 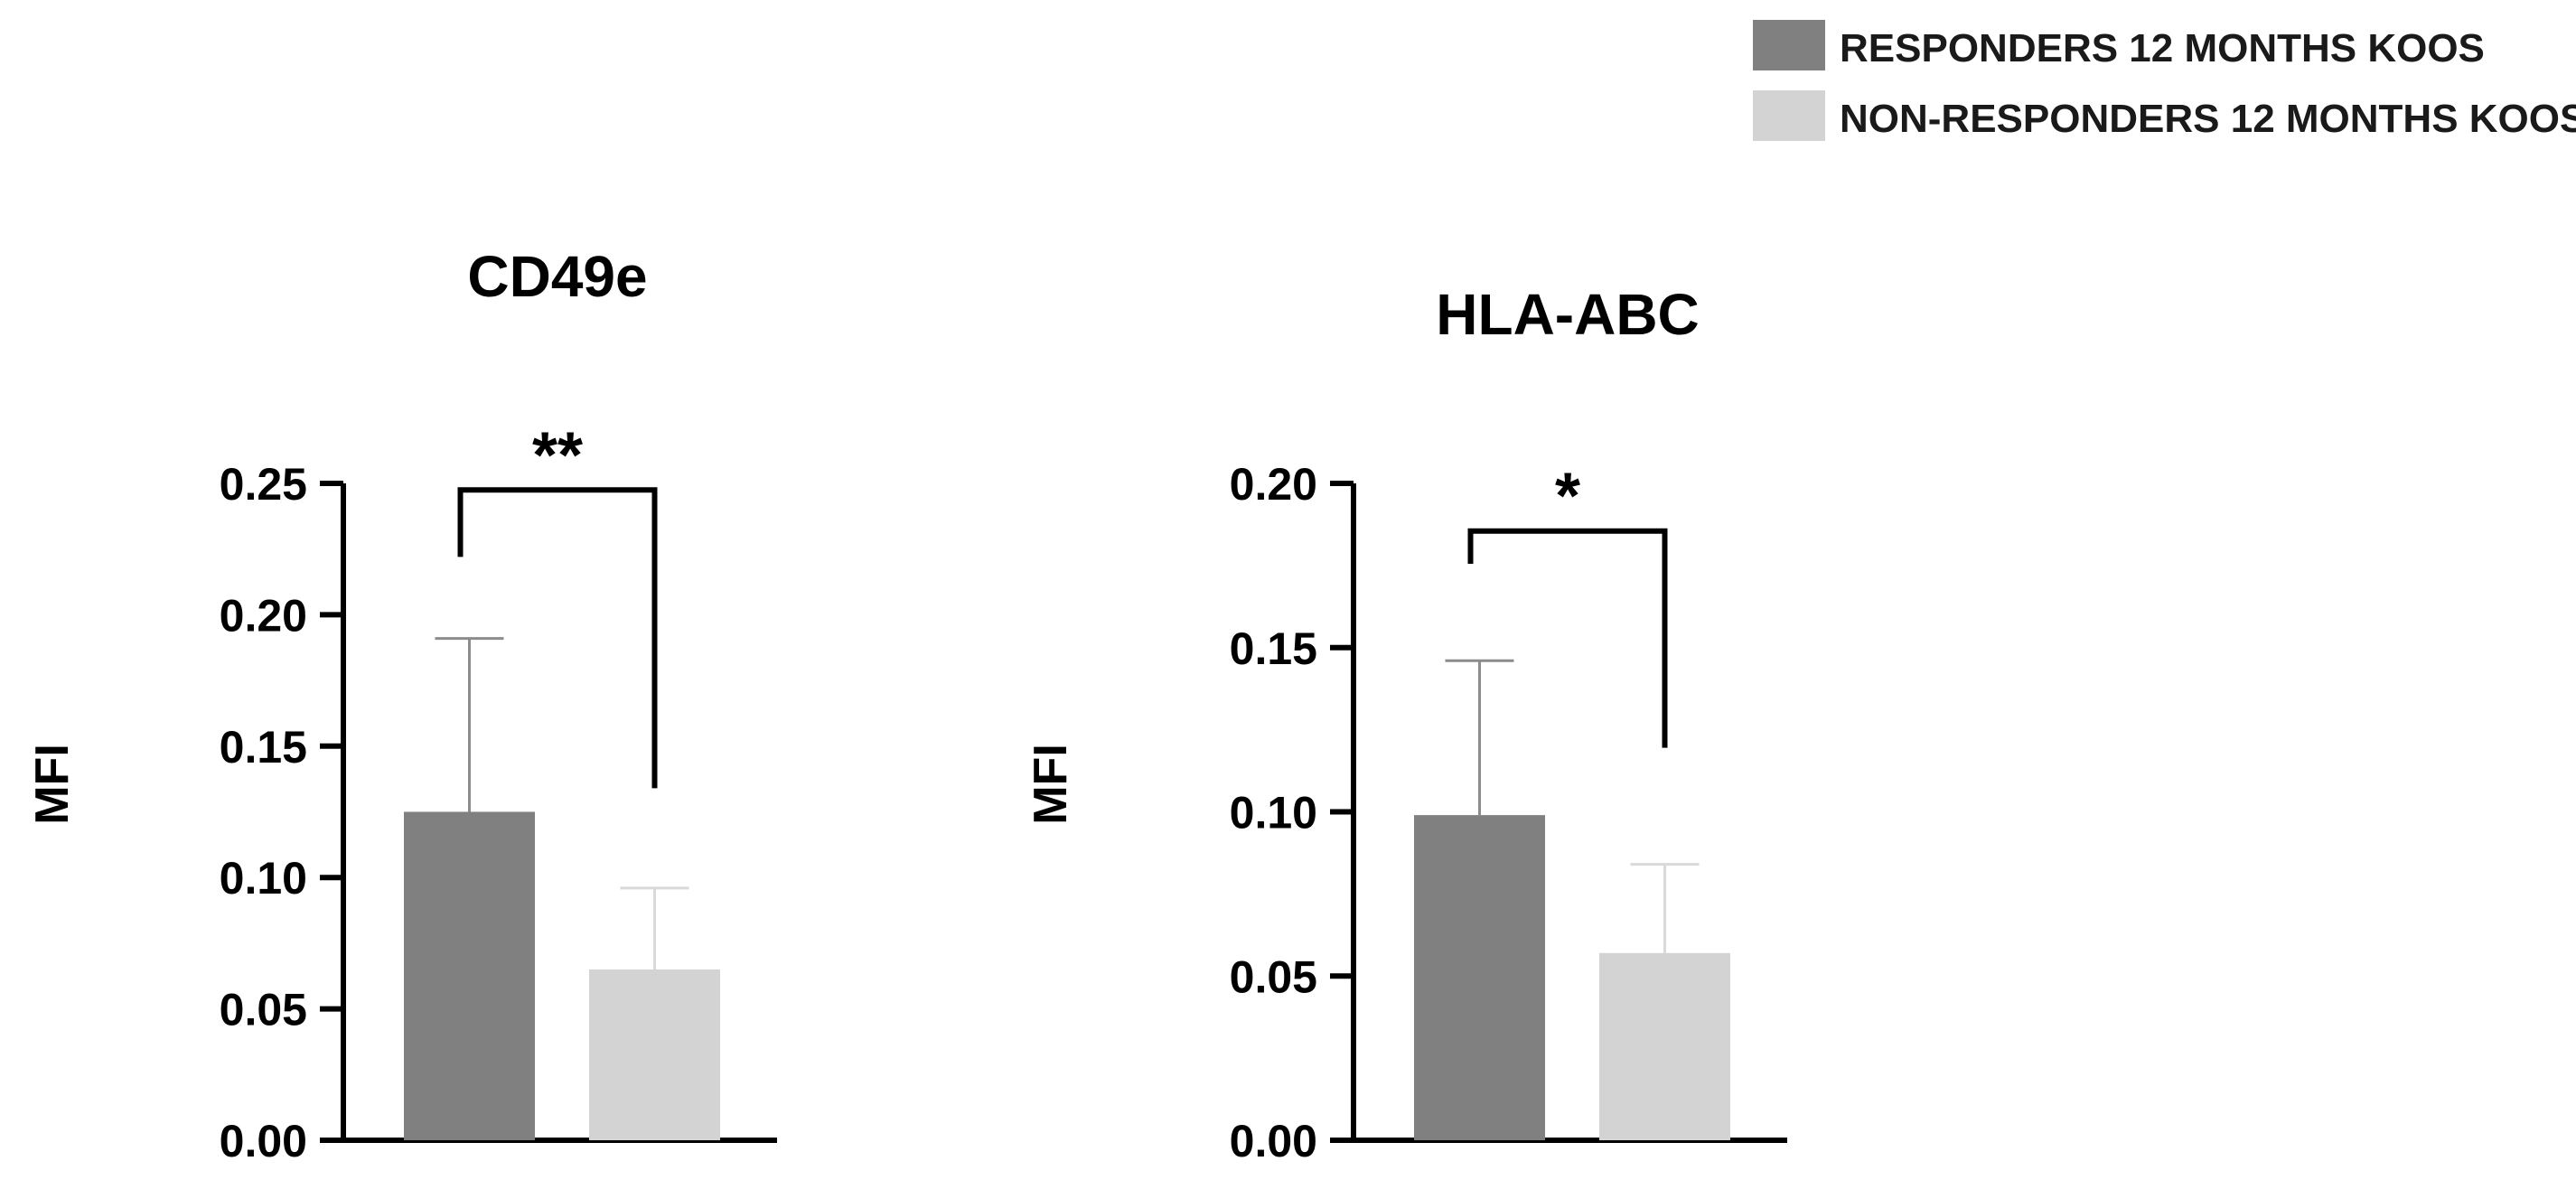 I want to click on legend-swatch-non-responders, so click(x=1789, y=115).